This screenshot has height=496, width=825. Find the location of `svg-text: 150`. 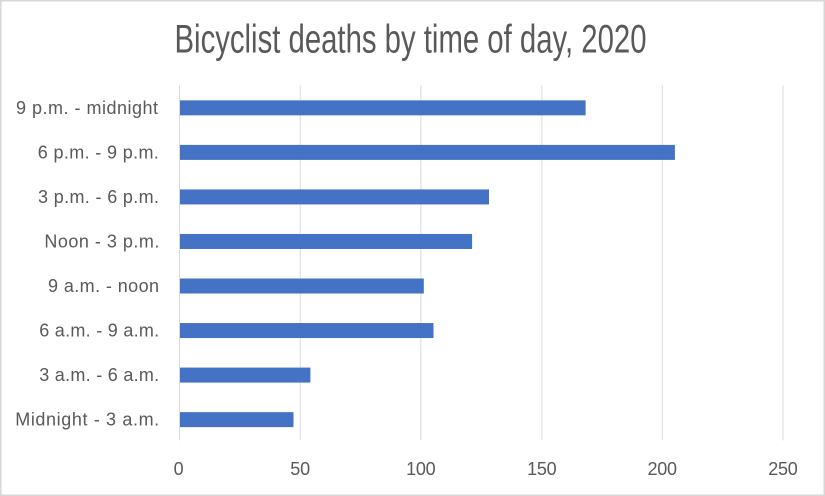

svg-text: 150 is located at coordinates (542, 469).